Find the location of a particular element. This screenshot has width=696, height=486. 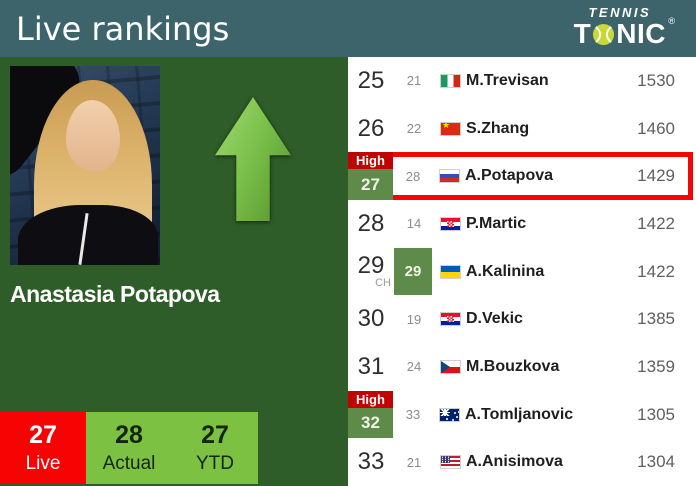

previous-rank-cell: 14 is located at coordinates (414, 224).